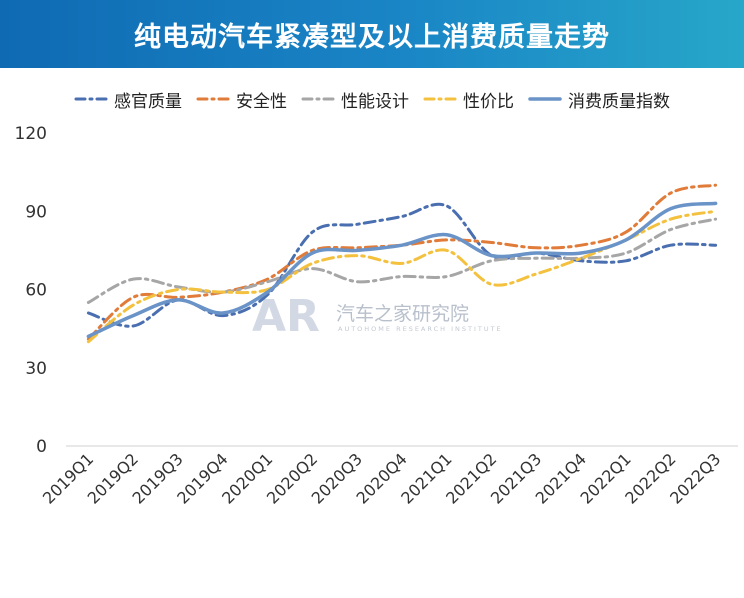  What do you see at coordinates (261, 101) in the screenshot?
I see `legend-label: 安全性` at bounding box center [261, 101].